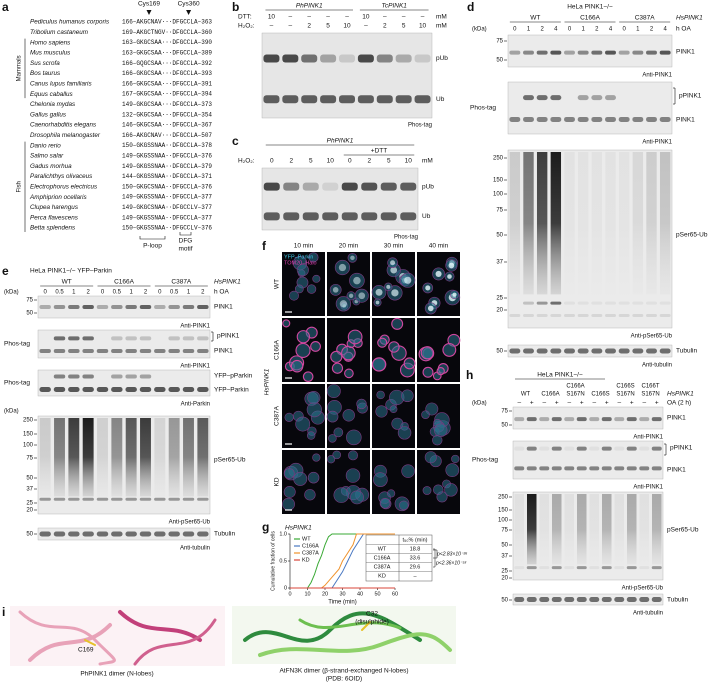 The image size is (708, 683). What do you see at coordinates (350, 161) in the screenshot?
I see `lane-label: 0` at bounding box center [350, 161].